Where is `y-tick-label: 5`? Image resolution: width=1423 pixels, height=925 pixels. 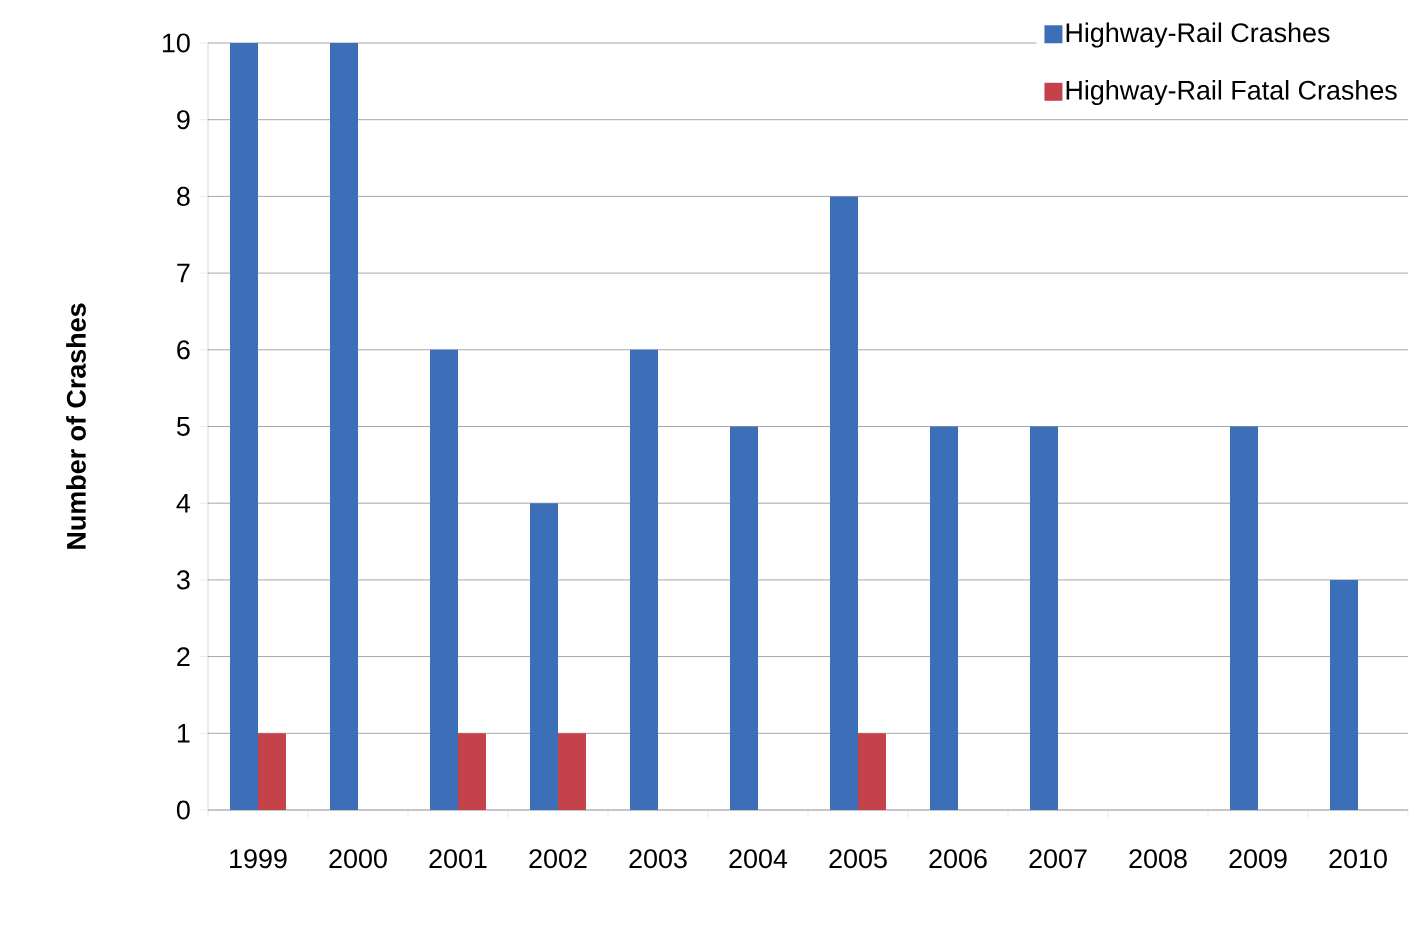 y-tick-label: 5 is located at coordinates (183, 426).